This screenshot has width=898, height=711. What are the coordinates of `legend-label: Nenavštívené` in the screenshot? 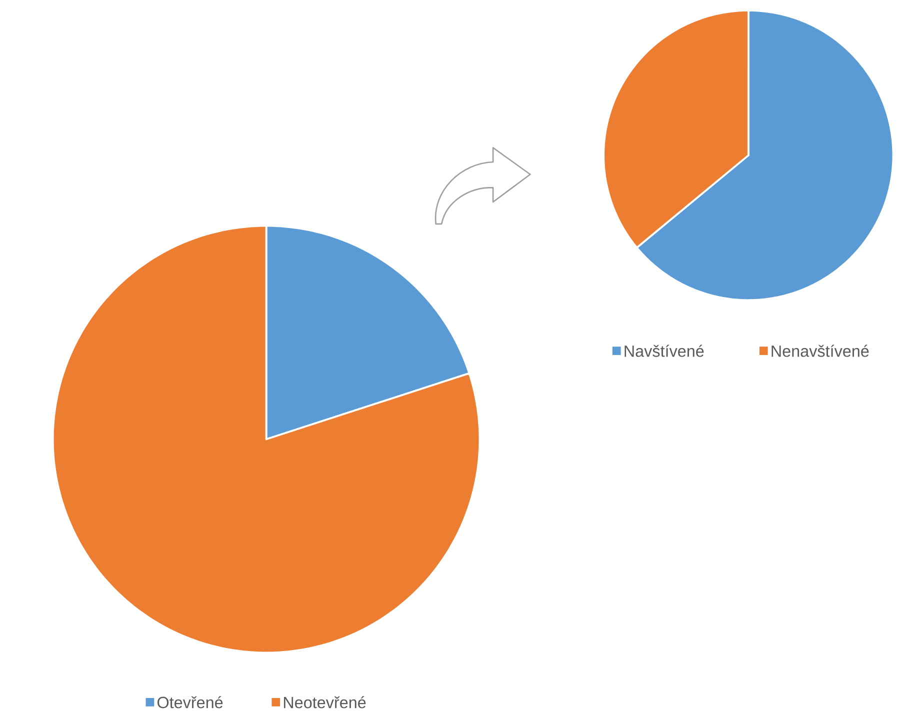 It's located at (820, 350).